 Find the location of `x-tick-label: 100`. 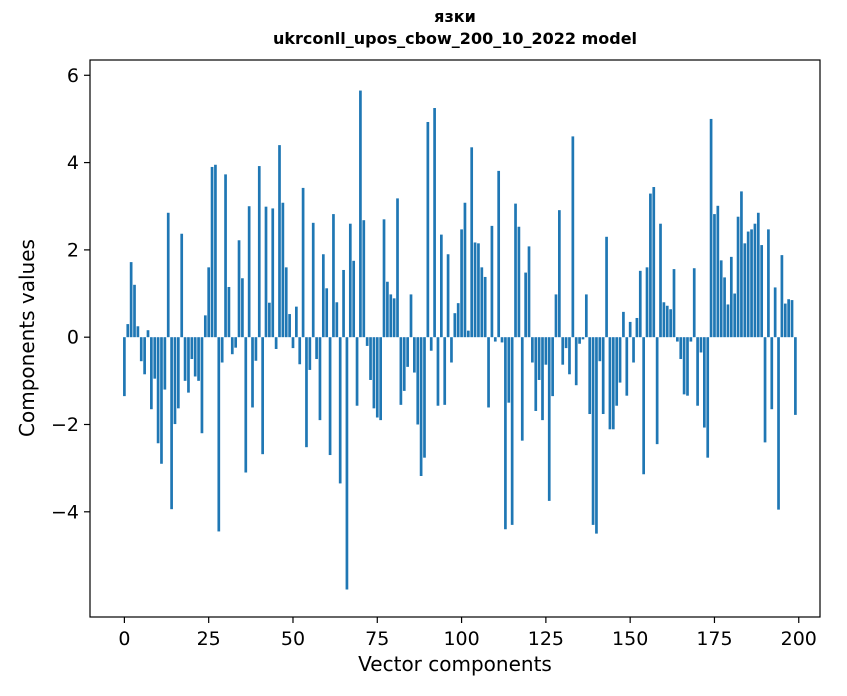

x-tick-label: 100 is located at coordinates (461, 639).